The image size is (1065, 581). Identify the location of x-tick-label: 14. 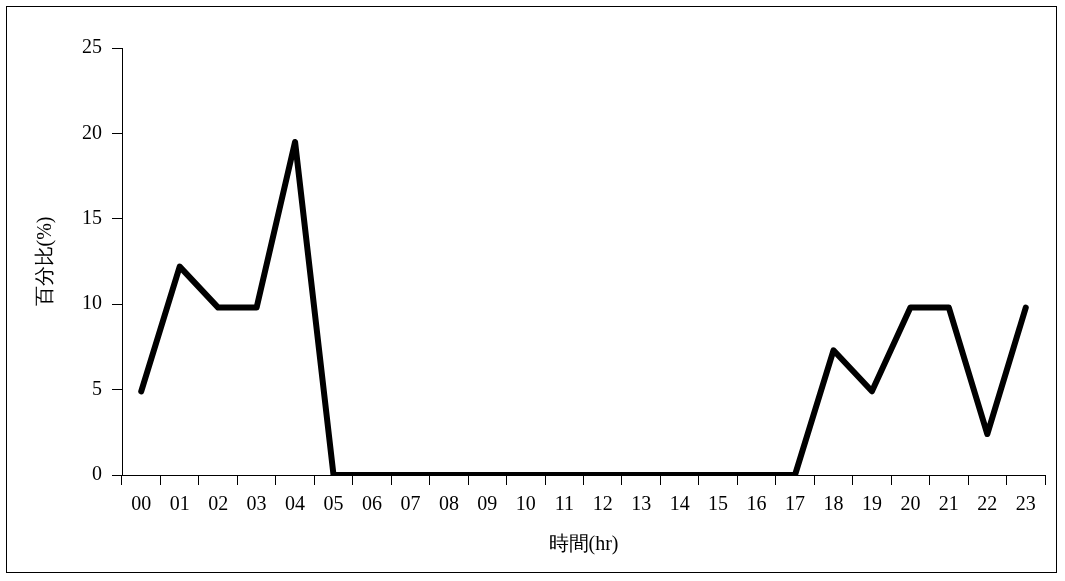
(679, 503).